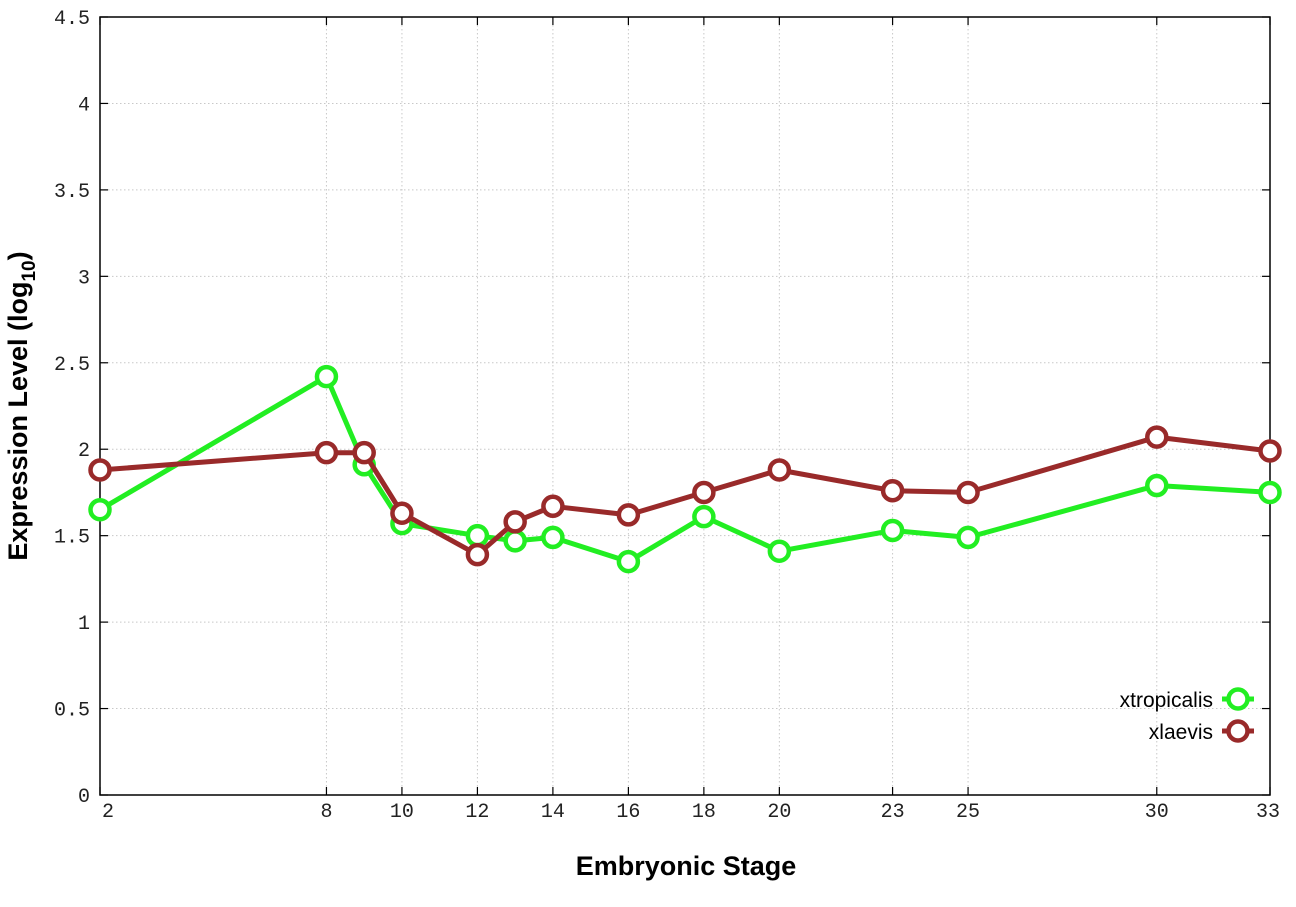  What do you see at coordinates (72, 711) in the screenshot?
I see `y-tick-label: 0.5` at bounding box center [72, 711].